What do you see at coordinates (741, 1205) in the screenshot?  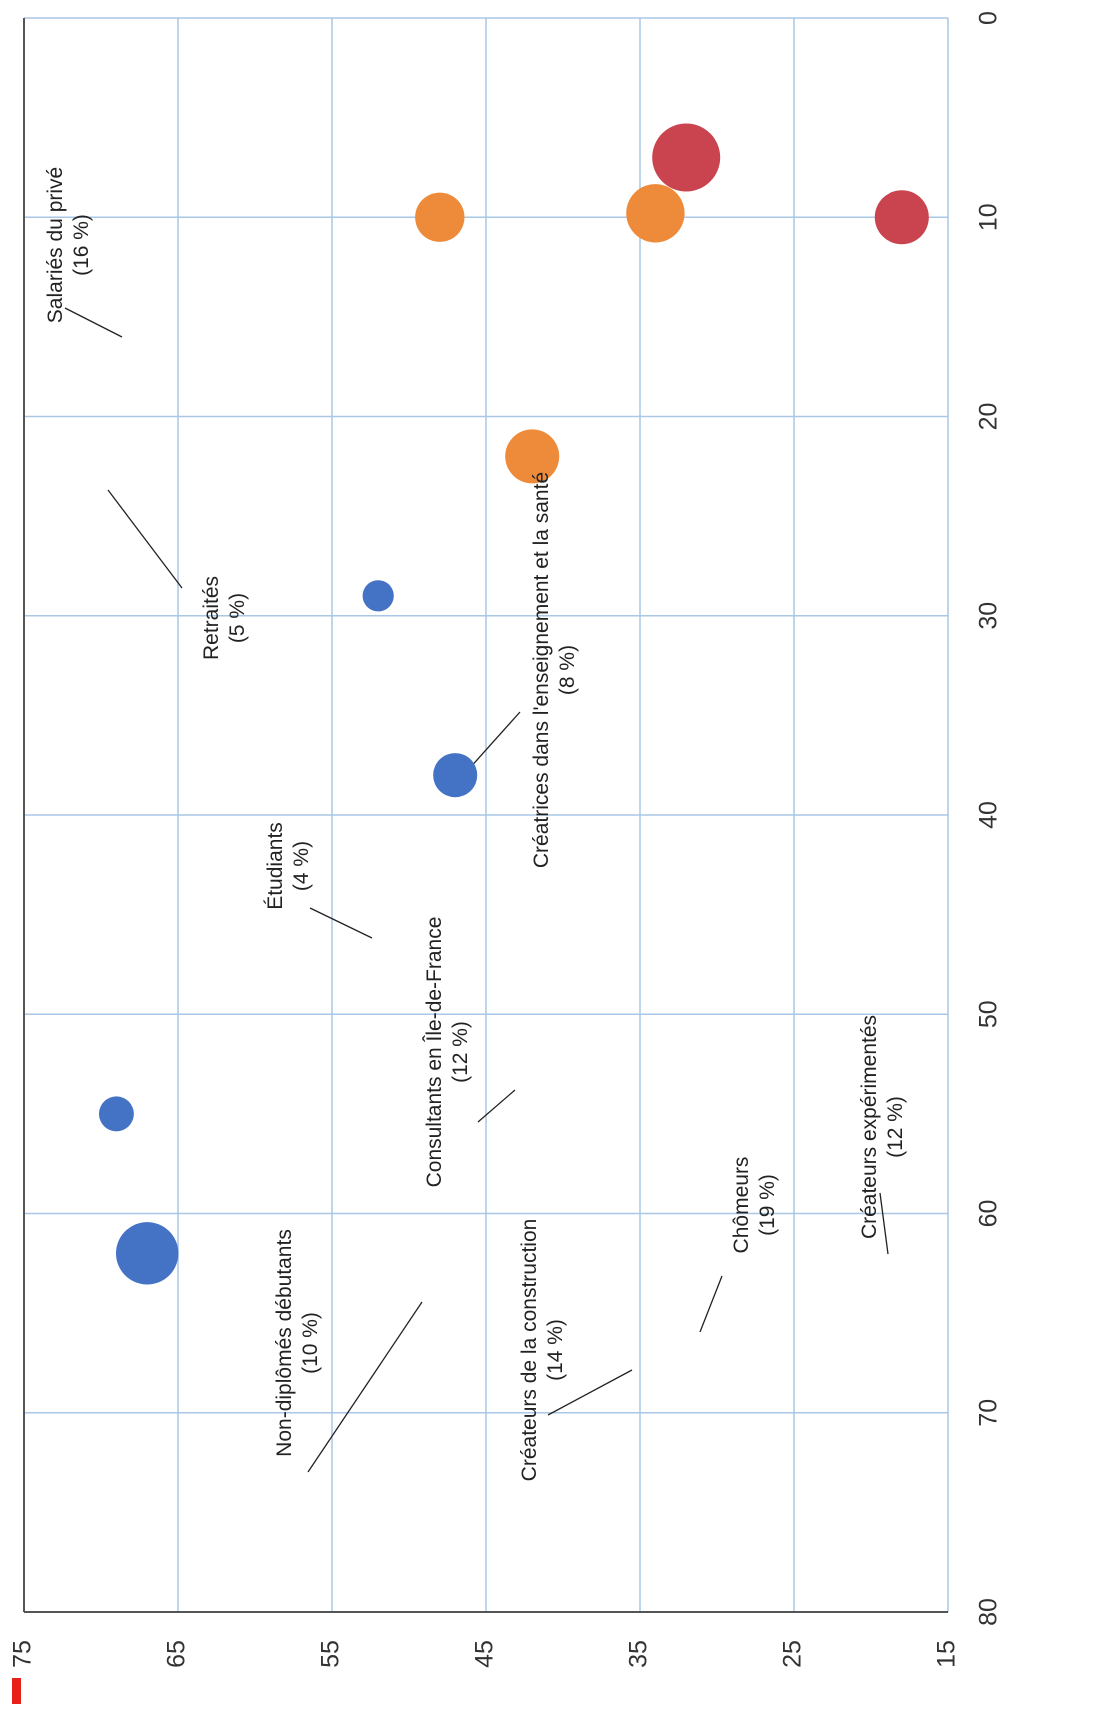 I see `bubble-label-name-7: Chômeurs` at bounding box center [741, 1205].